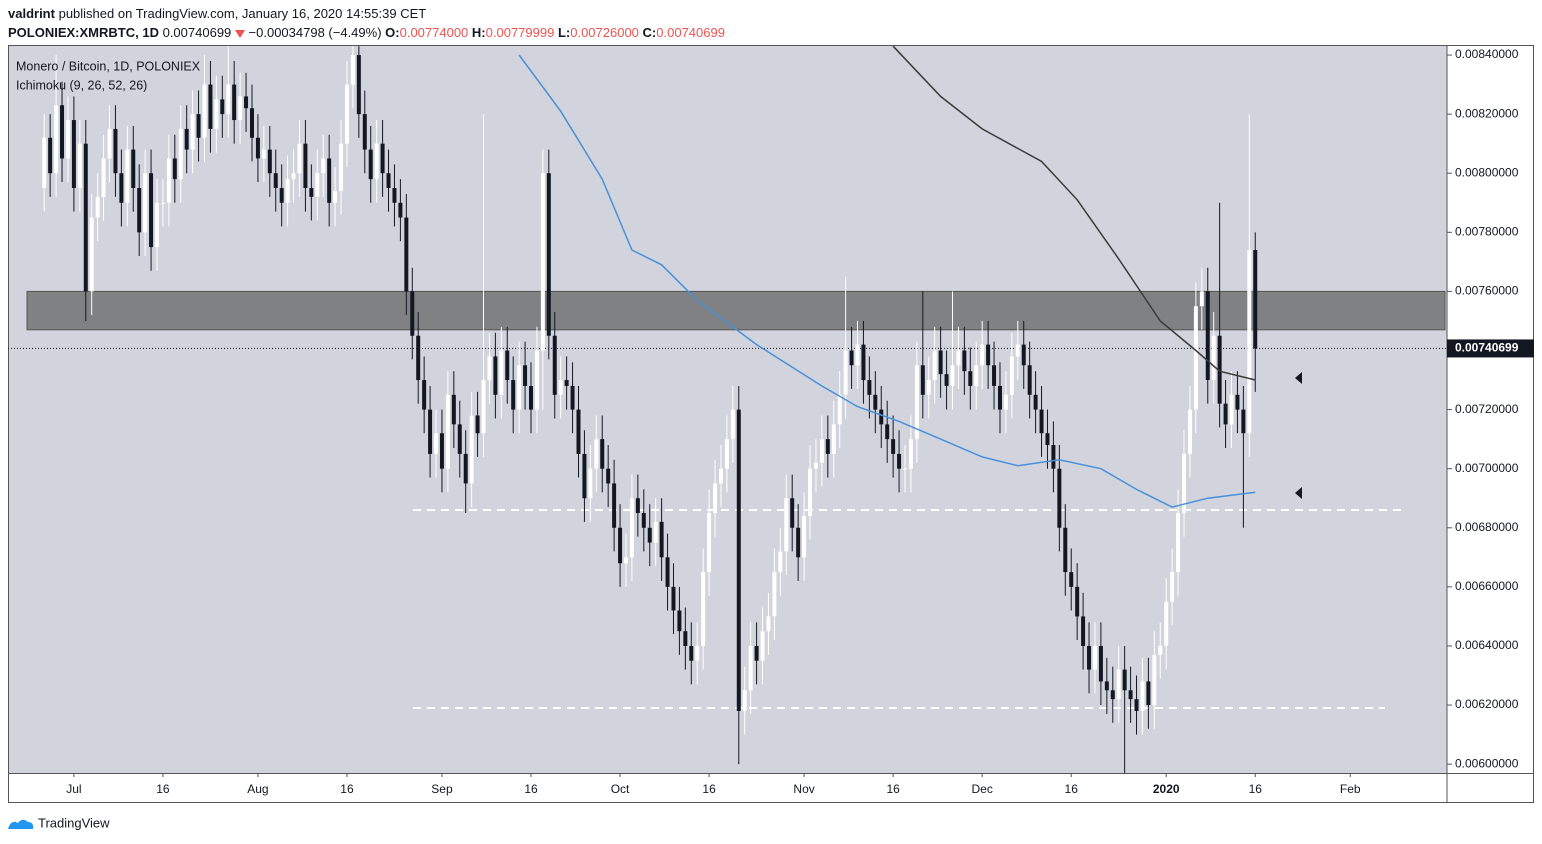 The image size is (1542, 844). What do you see at coordinates (1350, 789) in the screenshot?
I see `x-tick-label: Feb` at bounding box center [1350, 789].